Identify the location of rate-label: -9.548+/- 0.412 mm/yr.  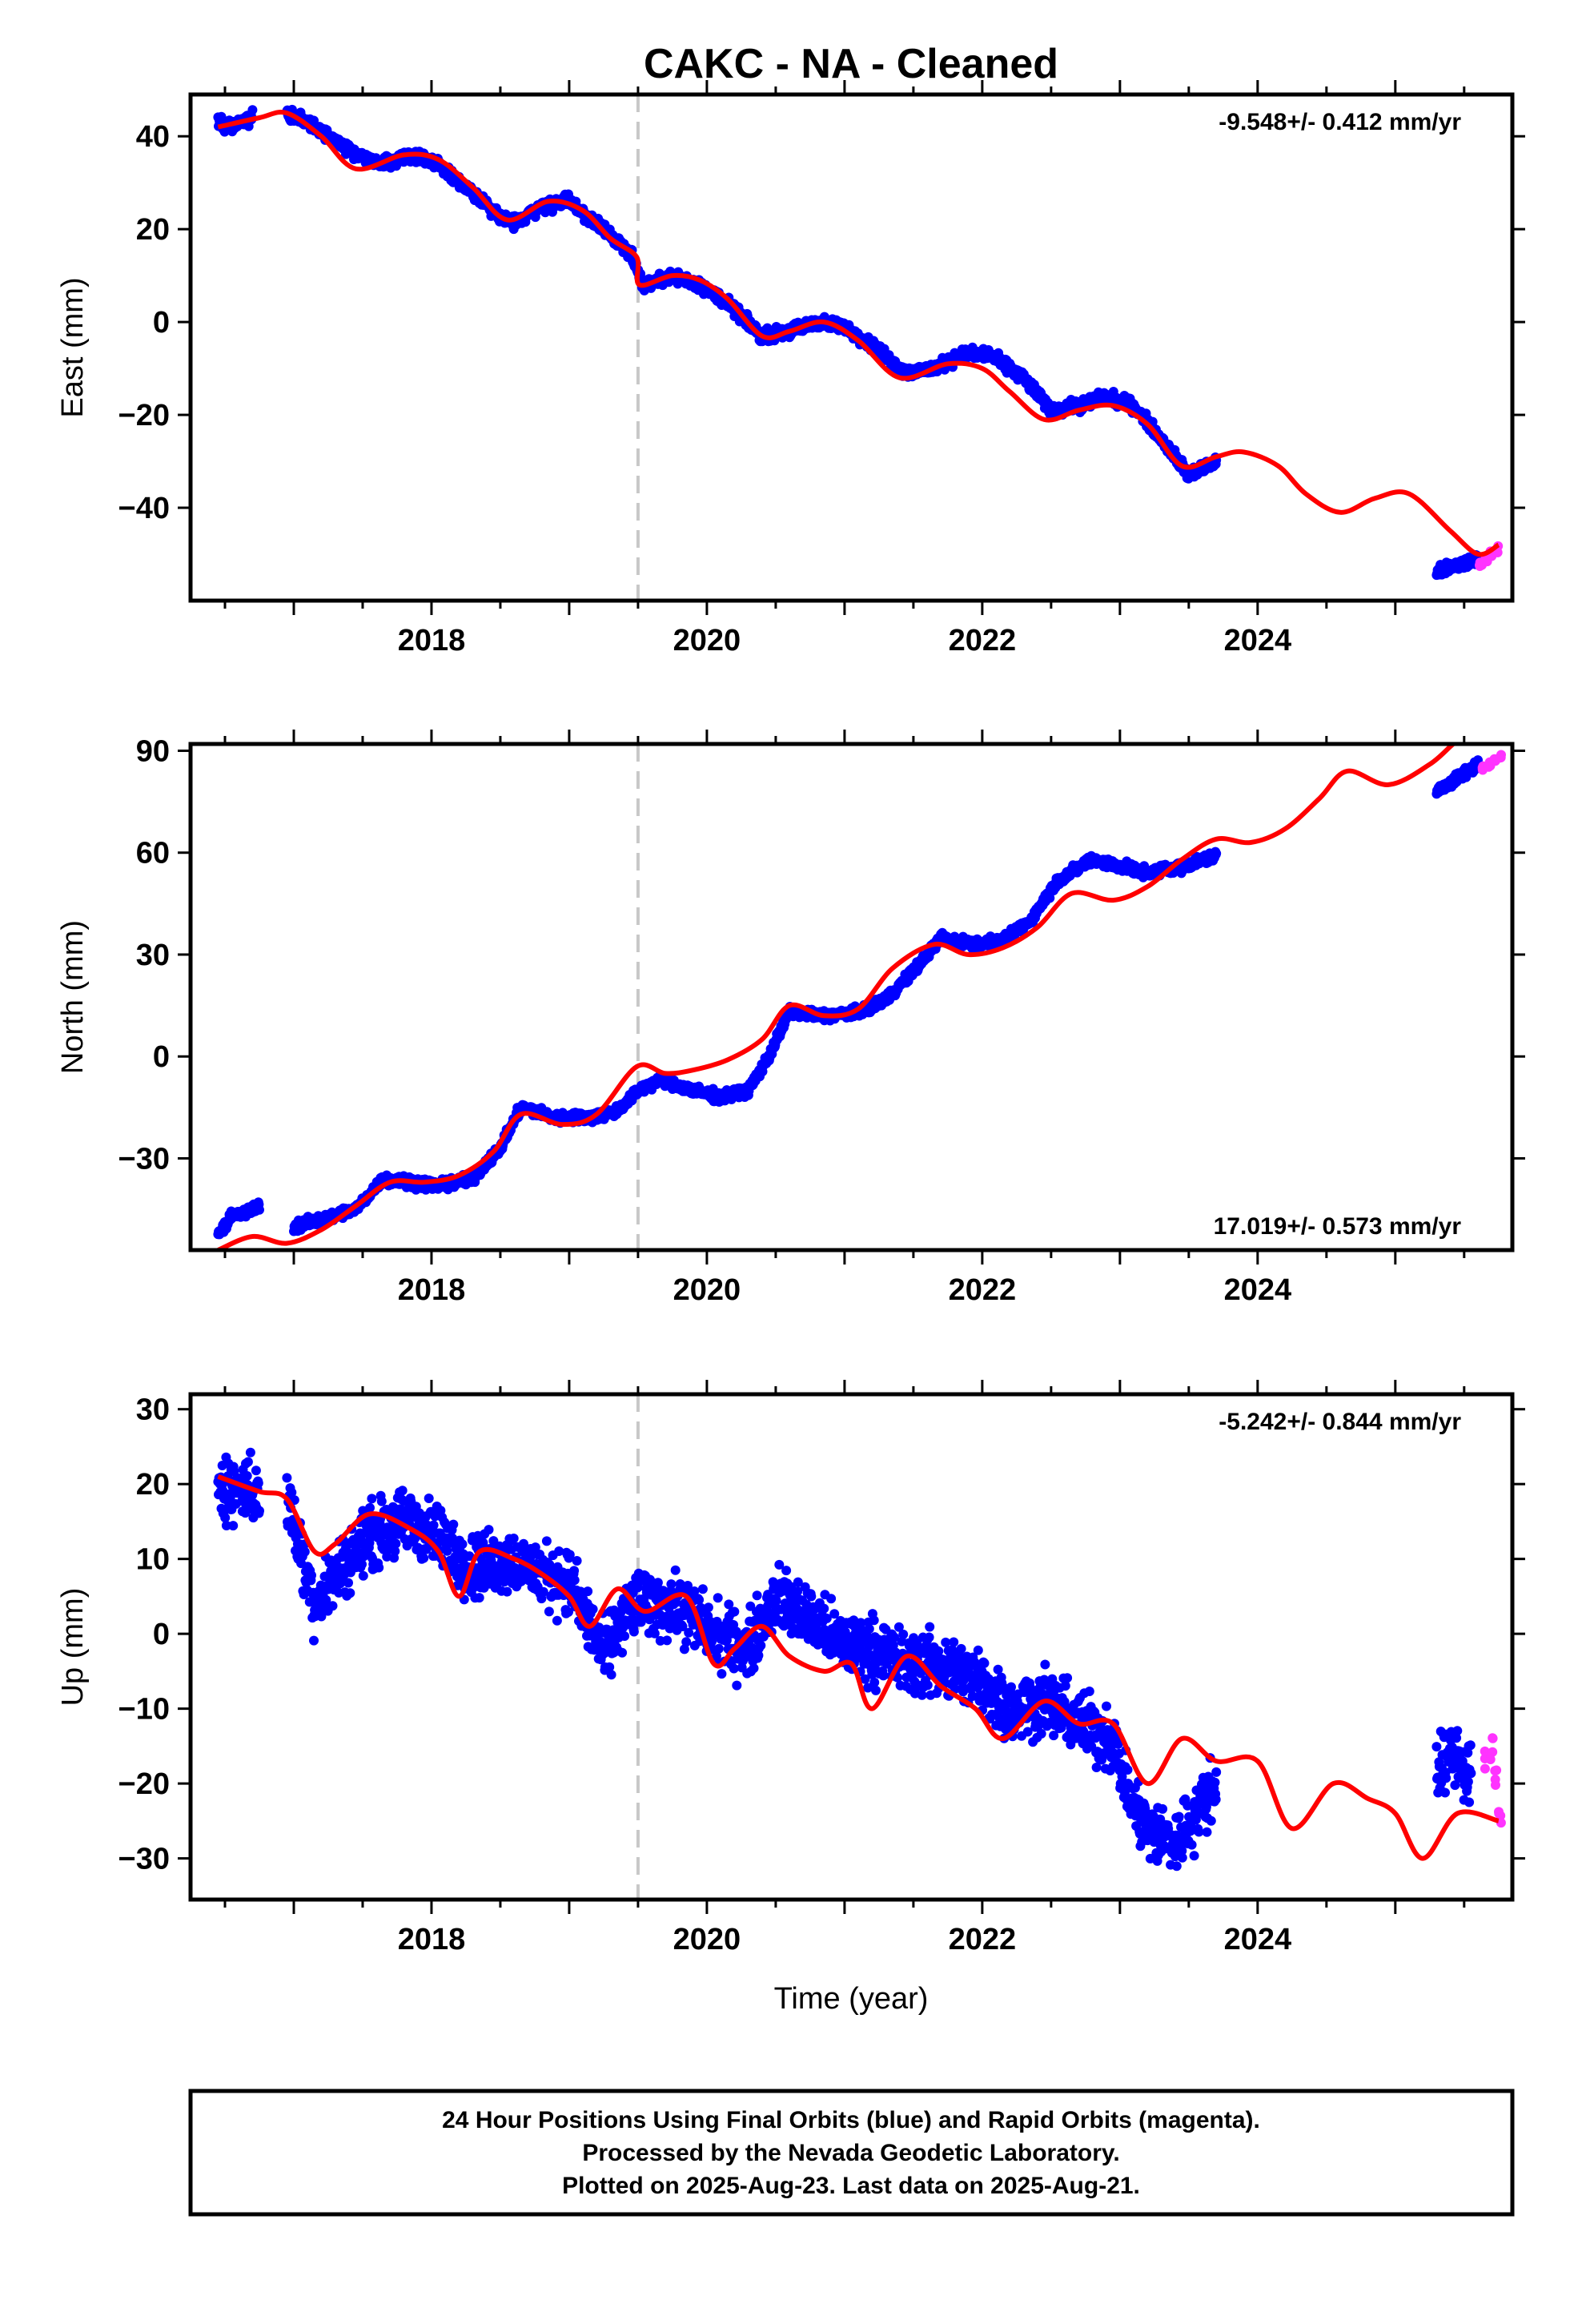
(1340, 122).